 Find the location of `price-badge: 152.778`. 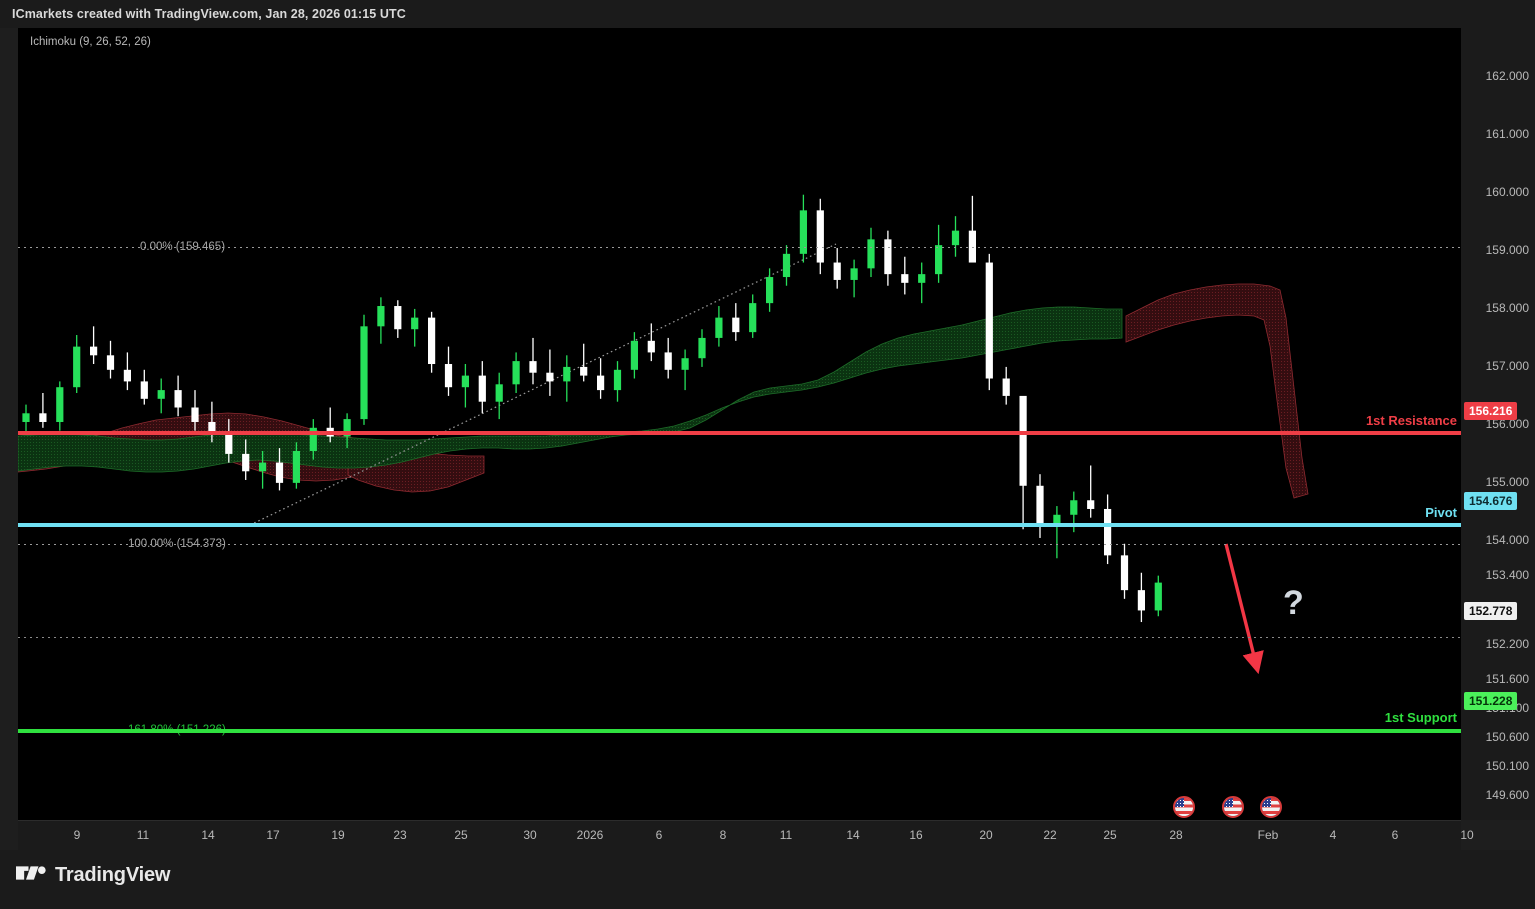

price-badge: 152.778 is located at coordinates (1491, 610).